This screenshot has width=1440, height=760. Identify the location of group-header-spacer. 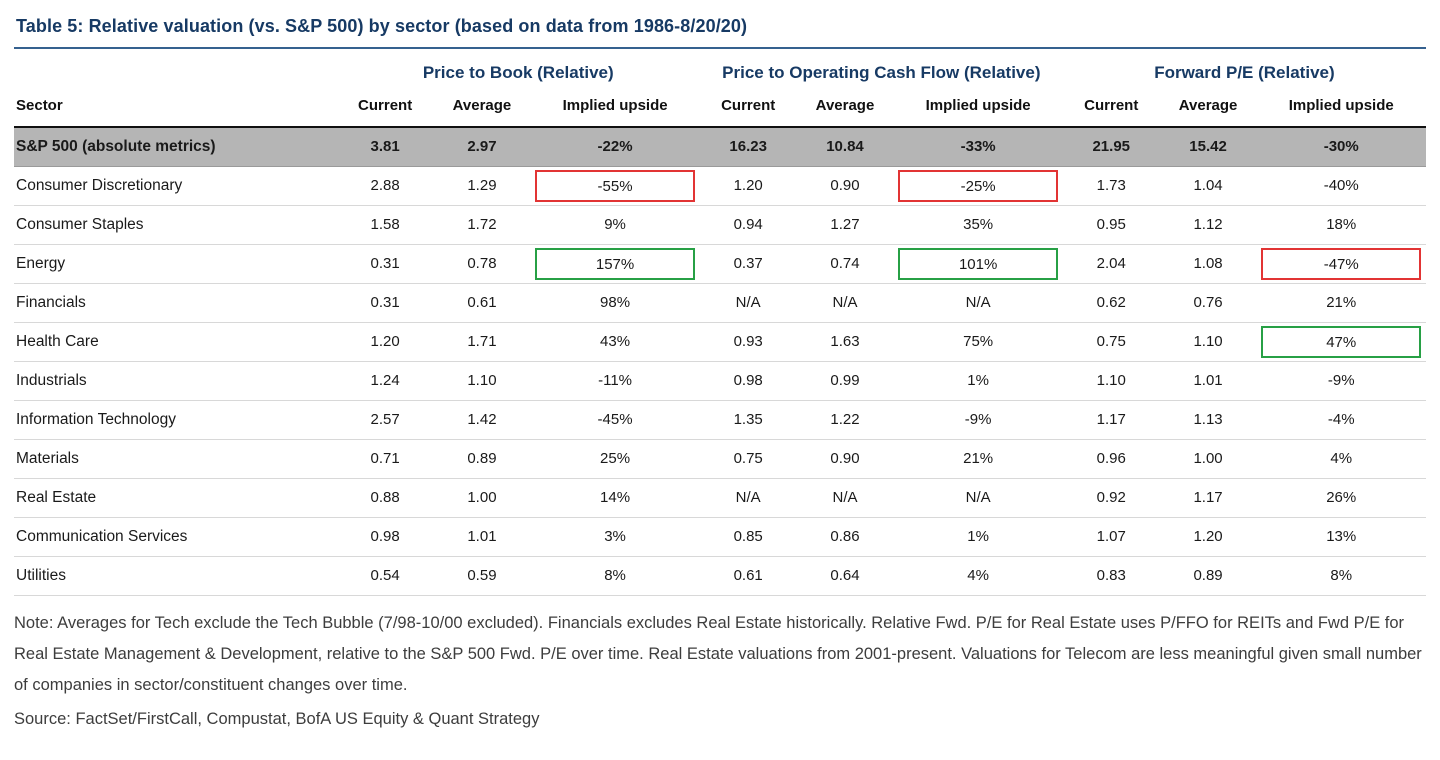
(175, 72).